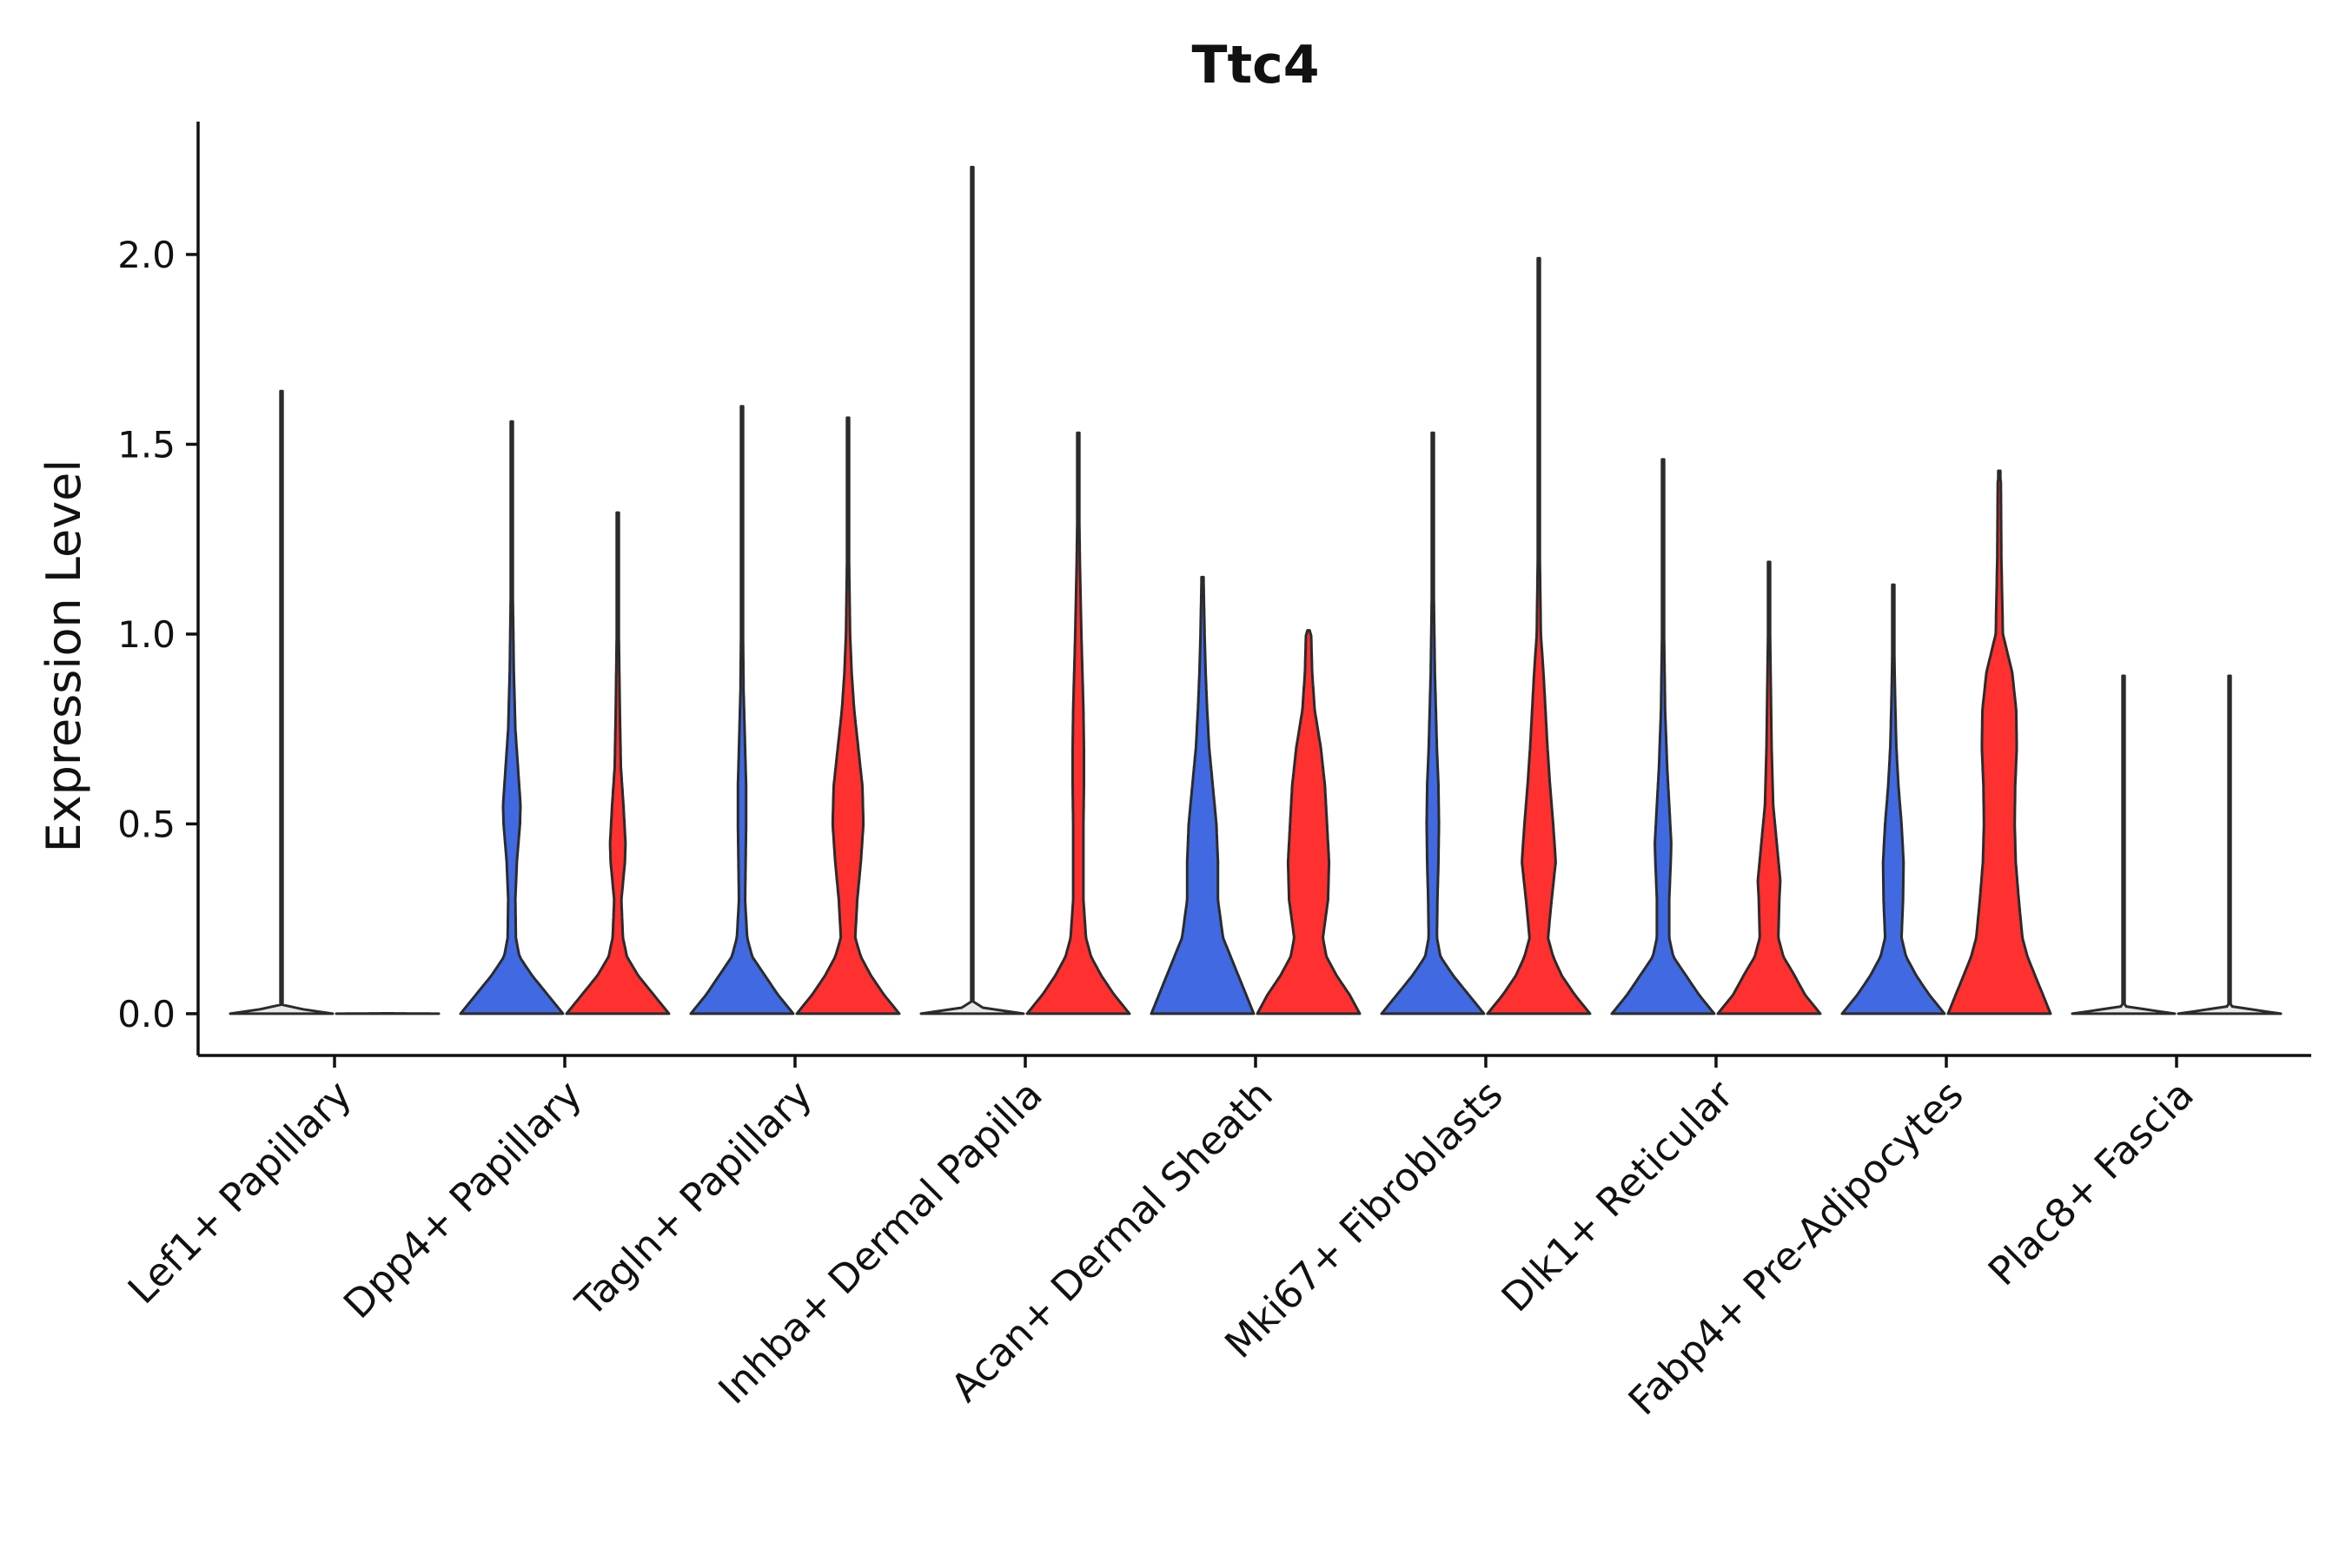 The width and height of the screenshot is (2346, 1568). I want to click on y-tick-label: 0.5, so click(146, 824).